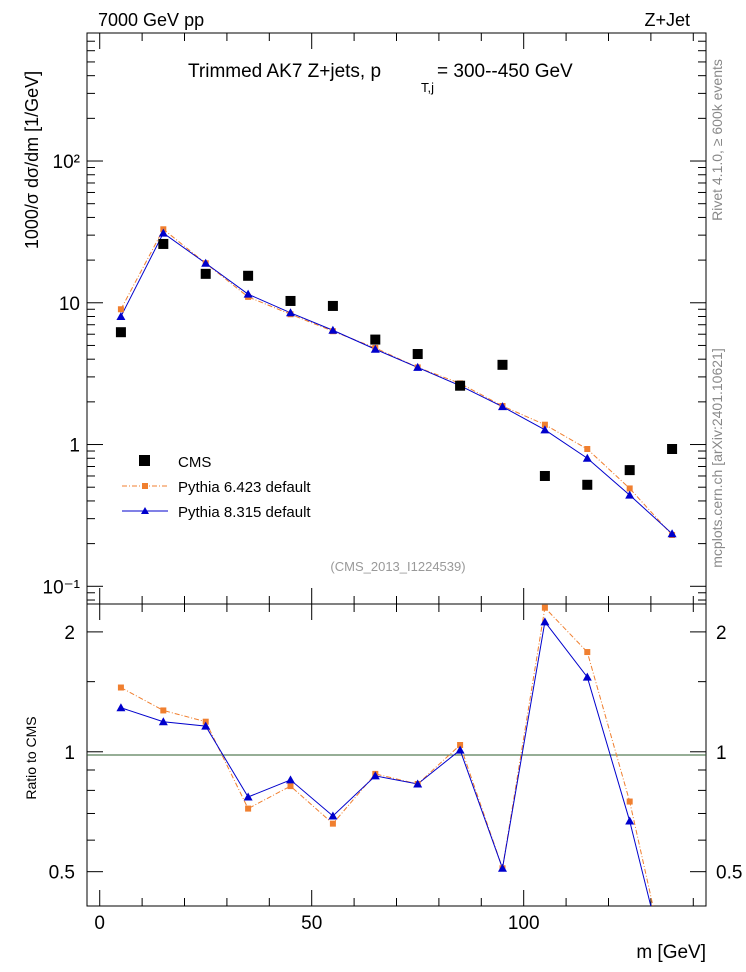  Describe the element at coordinates (397, 566) in the screenshot. I see `analysis-tag: (CMS_2013_I1224539)` at that location.